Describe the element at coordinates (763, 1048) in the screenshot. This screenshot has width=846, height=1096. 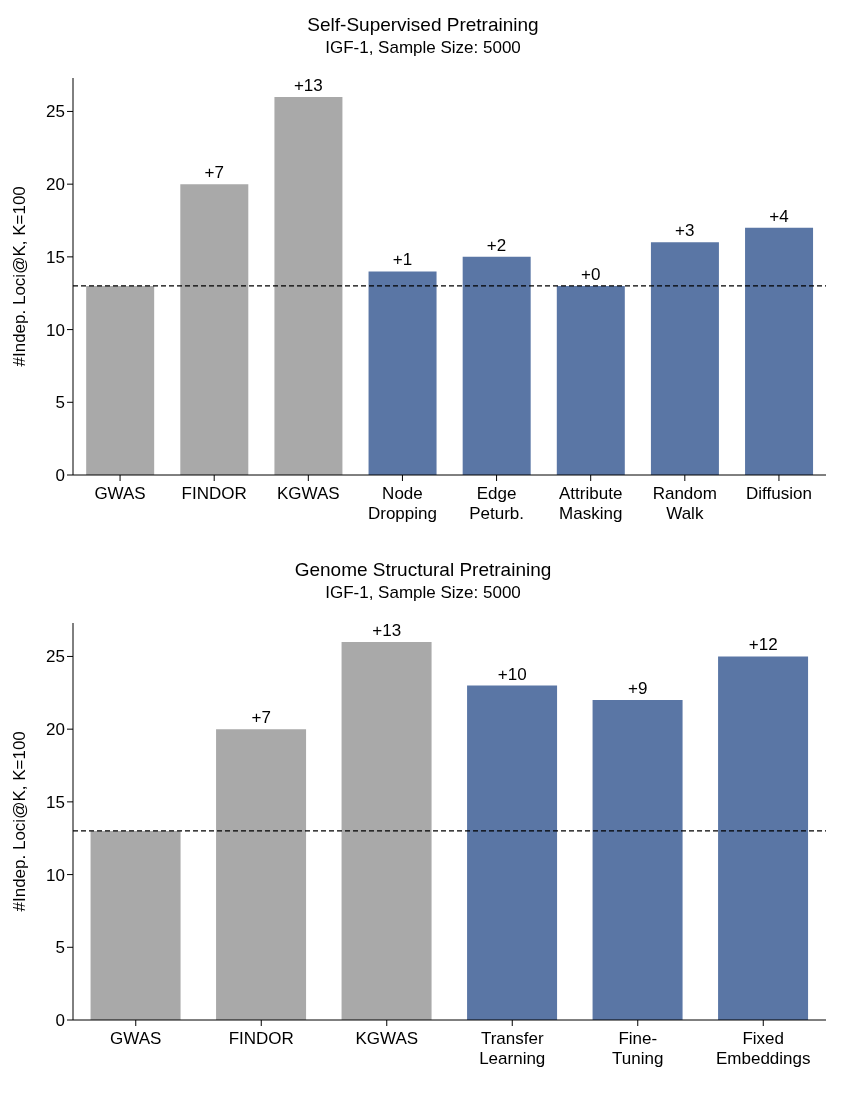
I see `x-tick-label: Fixed Embeddings` at that location.